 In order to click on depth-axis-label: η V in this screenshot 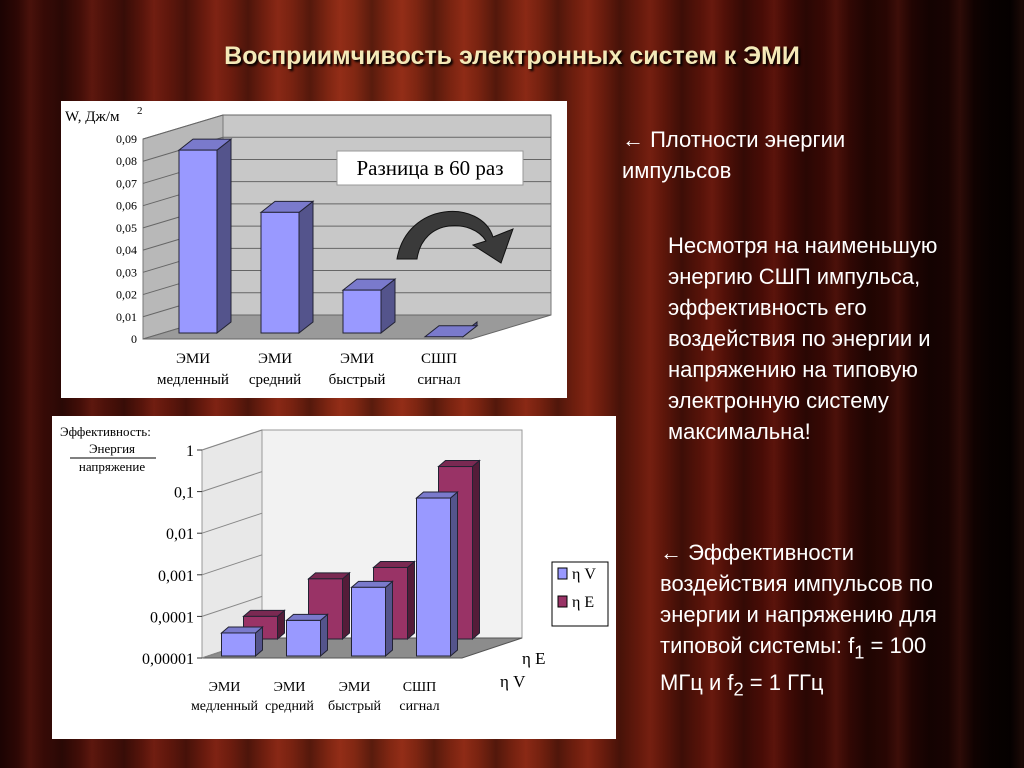, I will do `click(513, 681)`.